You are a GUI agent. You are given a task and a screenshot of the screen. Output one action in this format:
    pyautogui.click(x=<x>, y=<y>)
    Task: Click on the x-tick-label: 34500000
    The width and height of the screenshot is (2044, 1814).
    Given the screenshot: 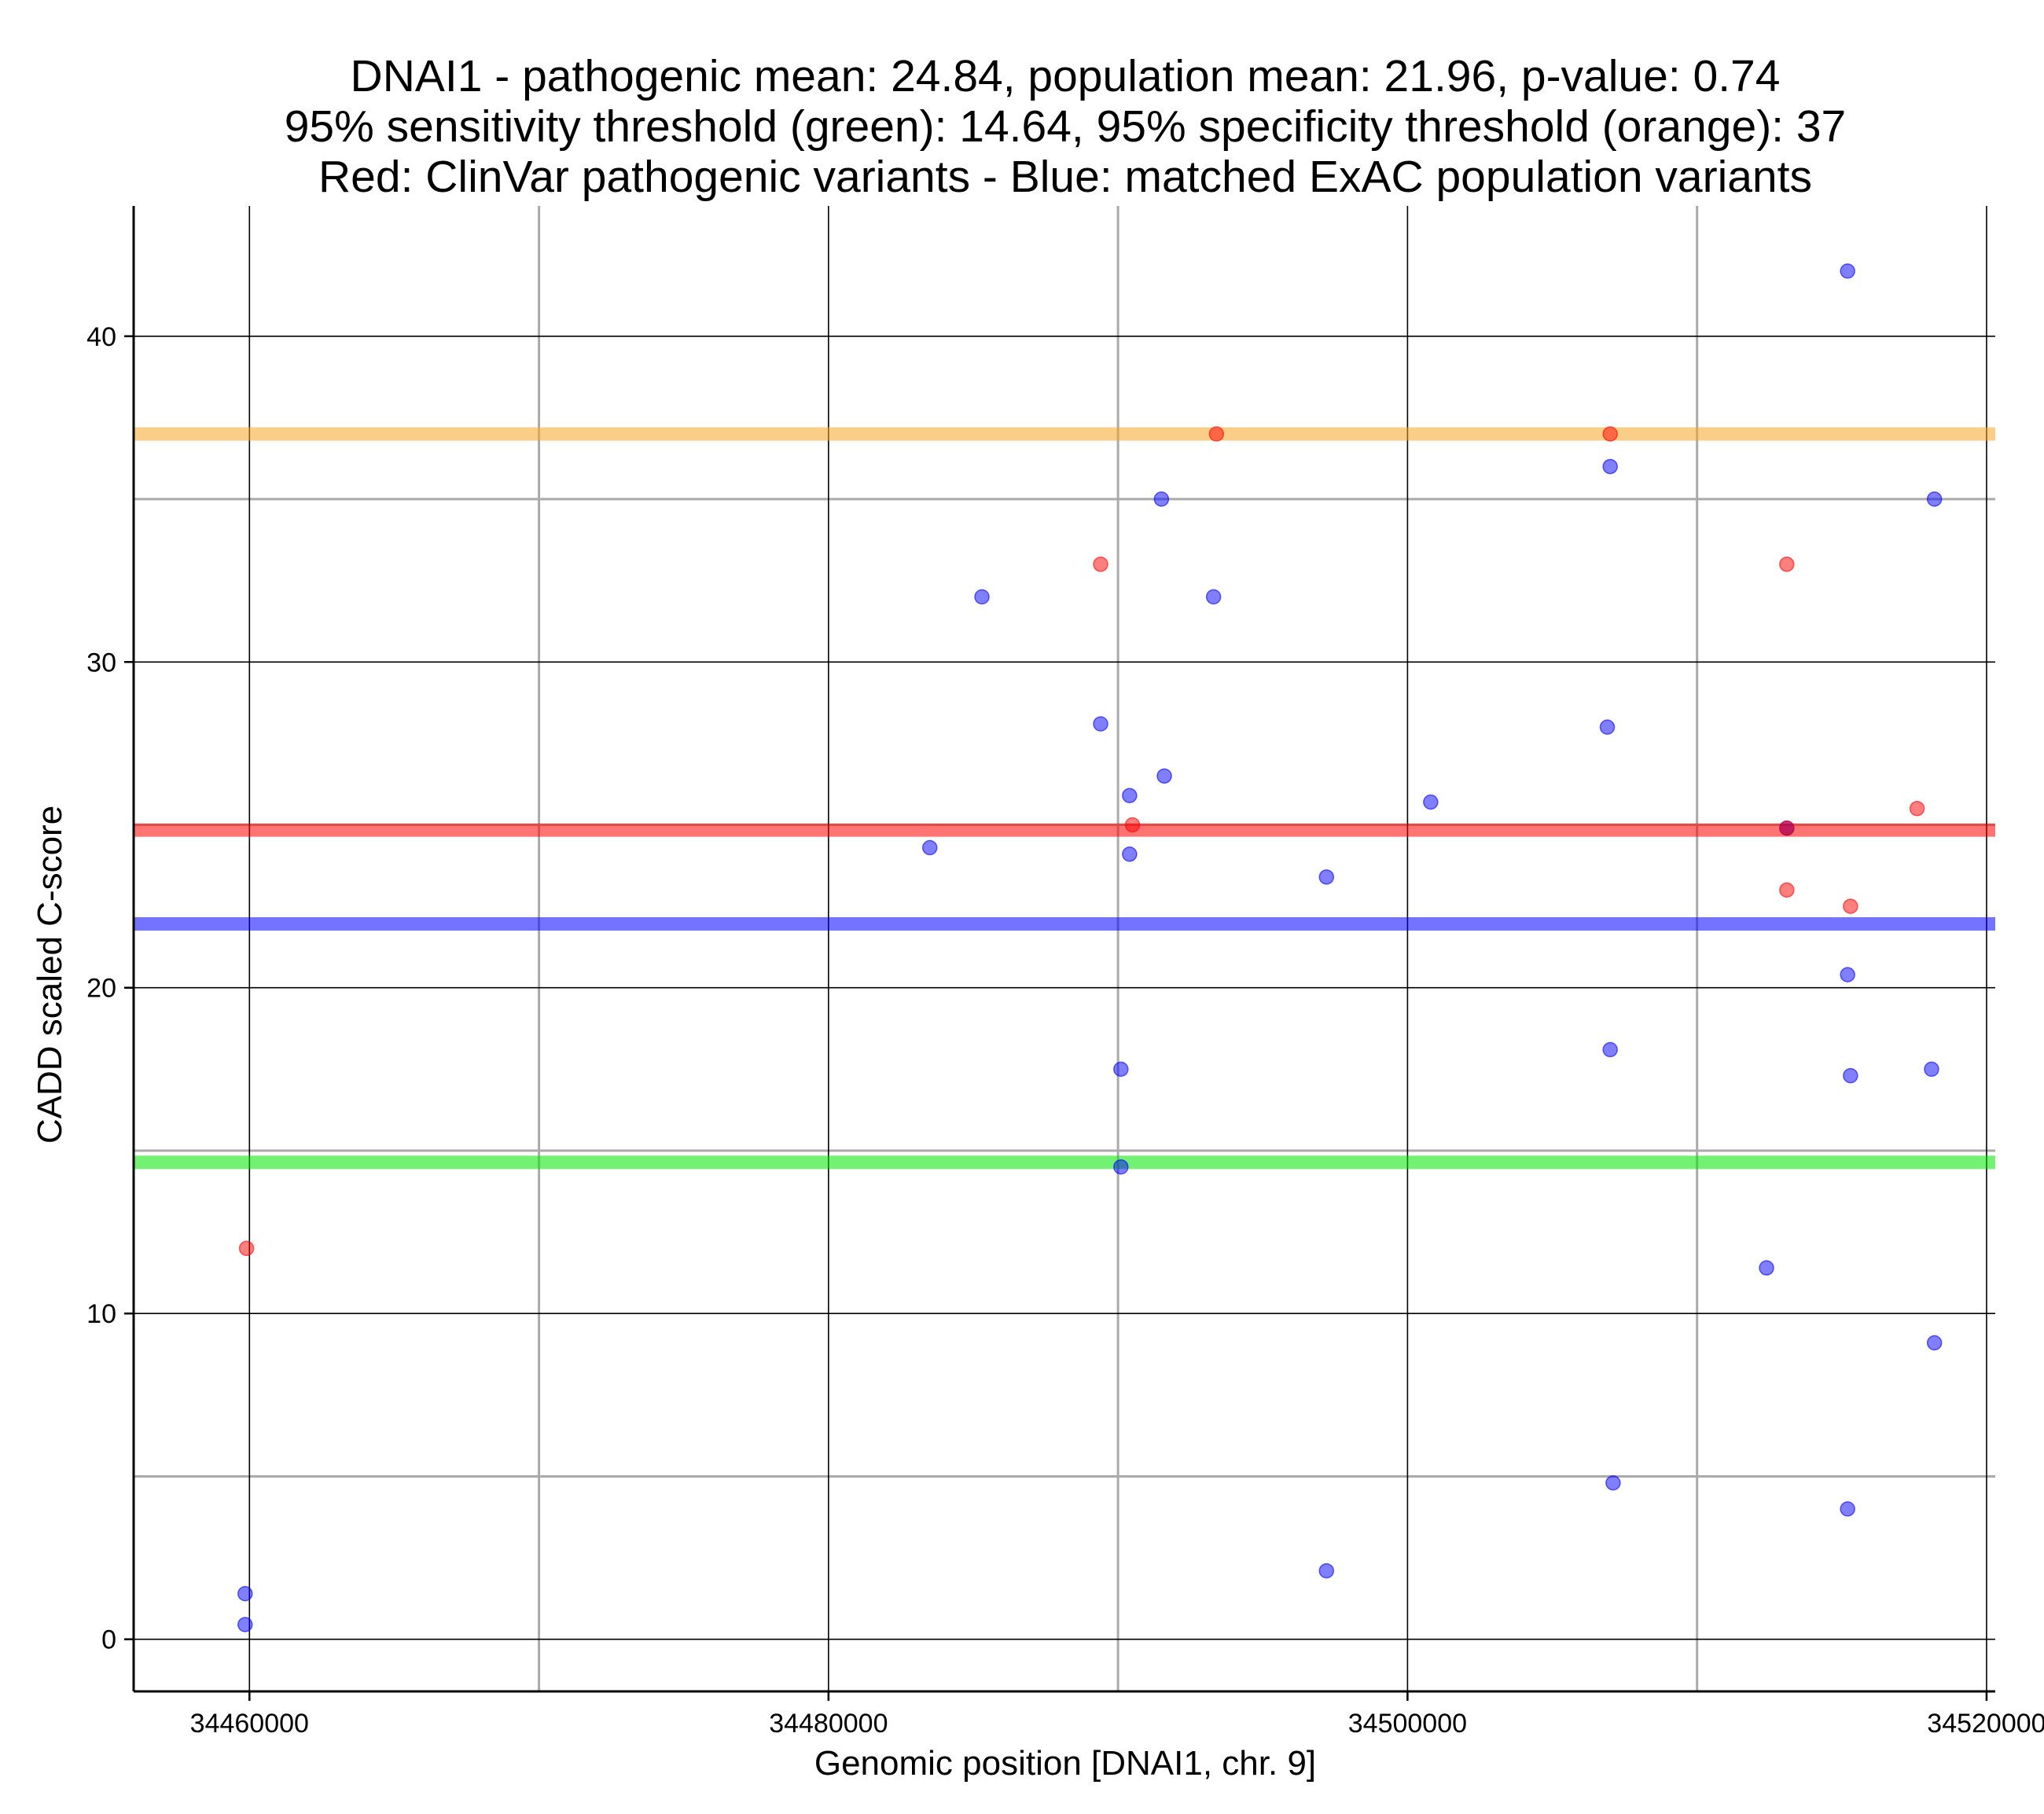 What is the action you would take?
    pyautogui.click(x=1407, y=1724)
    